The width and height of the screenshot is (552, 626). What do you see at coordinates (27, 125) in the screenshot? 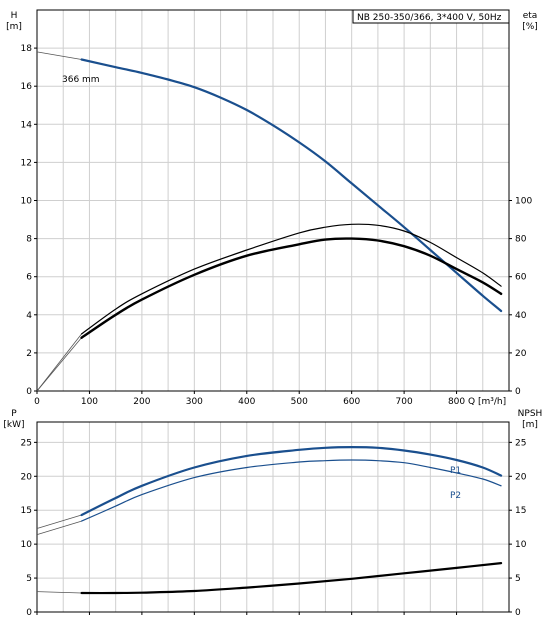
I see `left-tick-label: 14` at bounding box center [27, 125].